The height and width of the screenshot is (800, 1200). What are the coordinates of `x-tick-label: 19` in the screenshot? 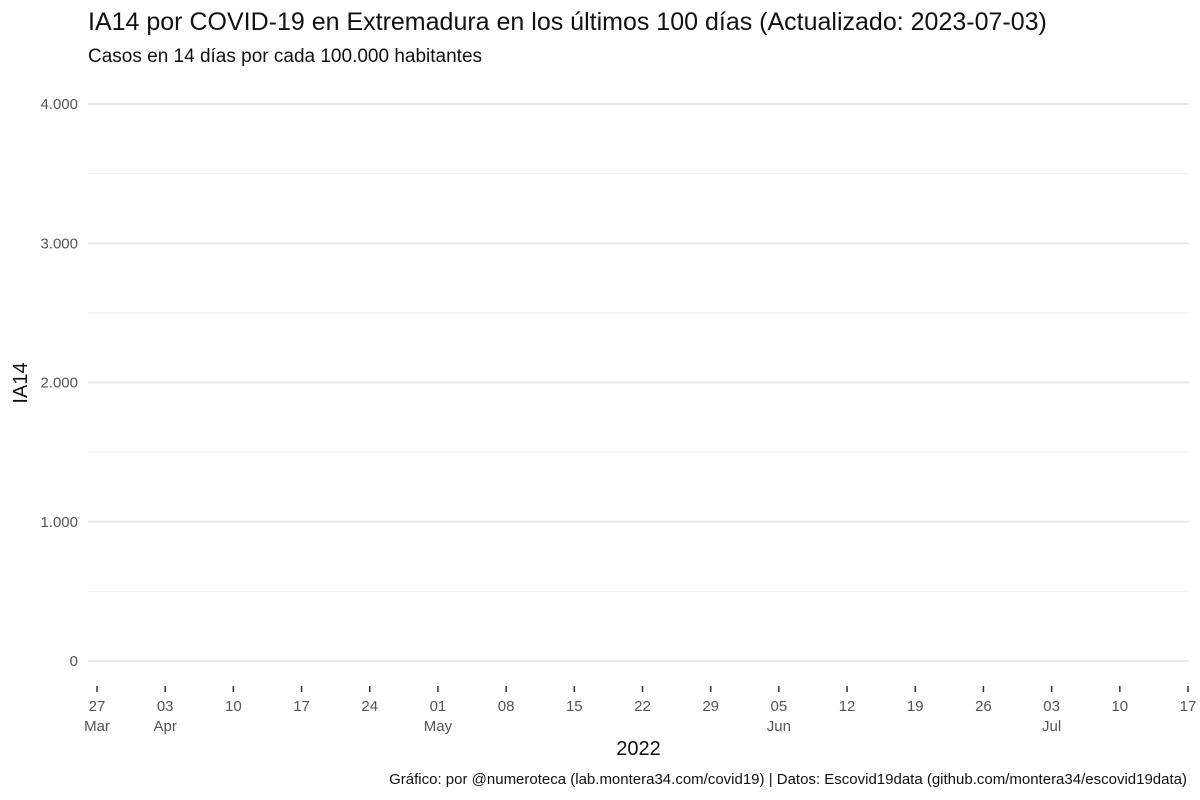 It's located at (915, 706).